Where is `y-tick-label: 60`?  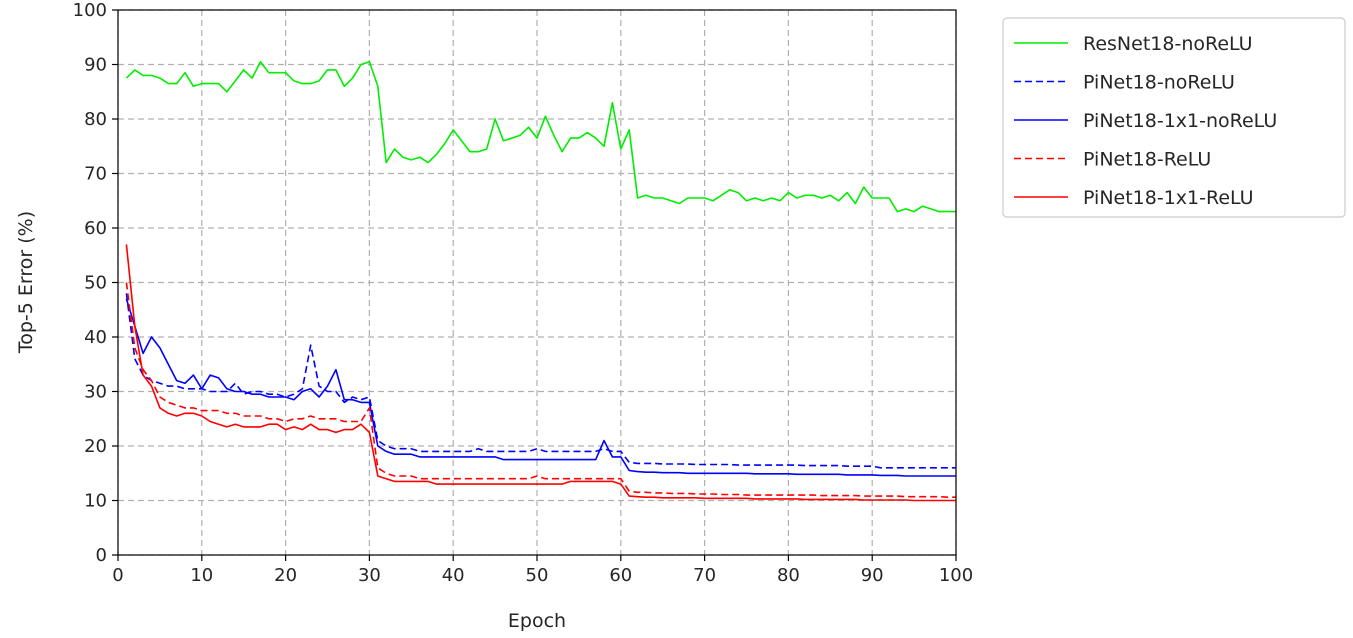 y-tick-label: 60 is located at coordinates (95, 228).